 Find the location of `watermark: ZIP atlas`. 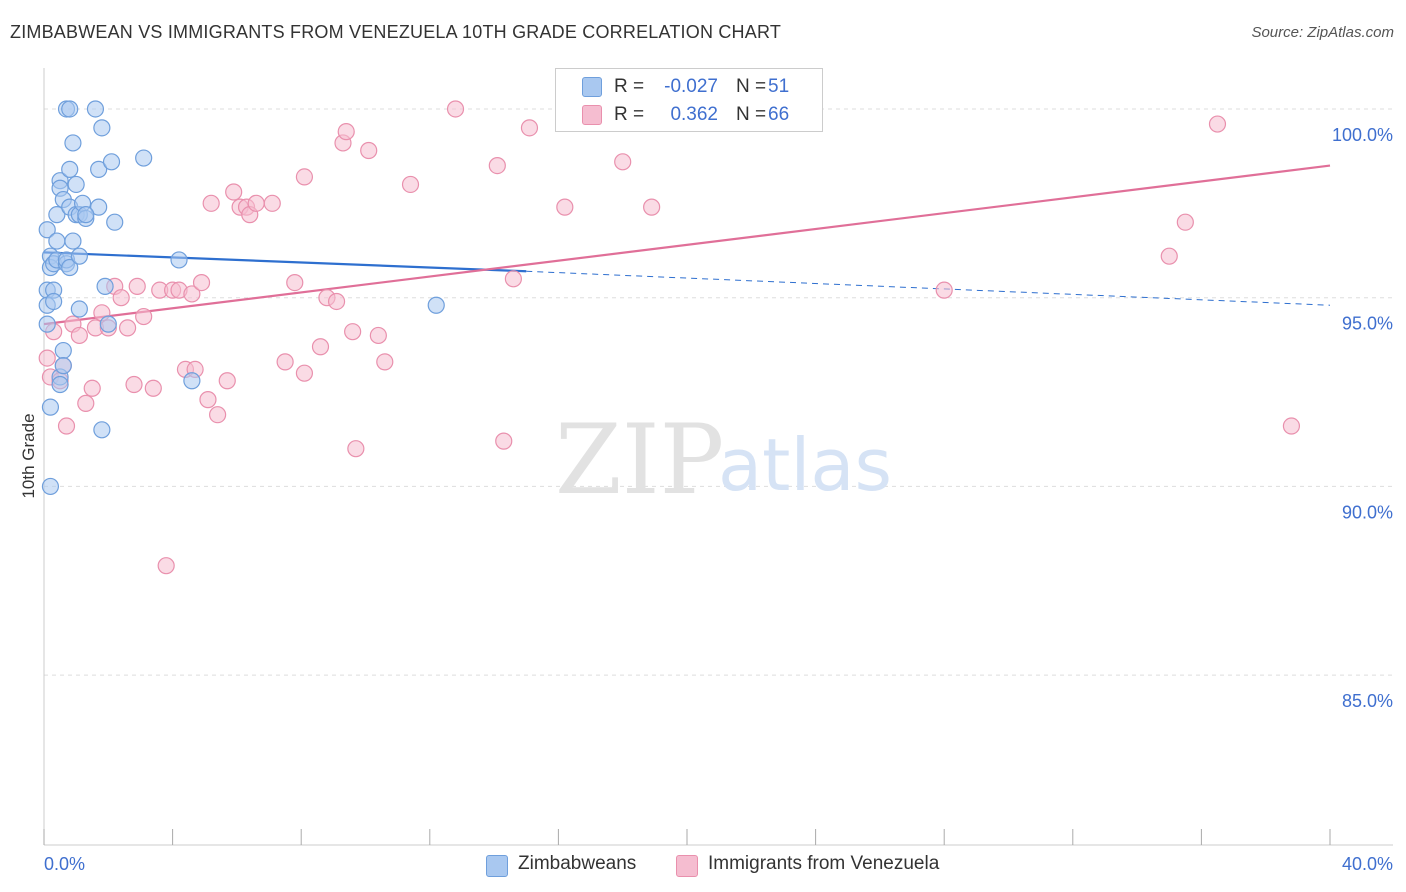

watermark: ZIP atlas is located at coordinates (723, 460).